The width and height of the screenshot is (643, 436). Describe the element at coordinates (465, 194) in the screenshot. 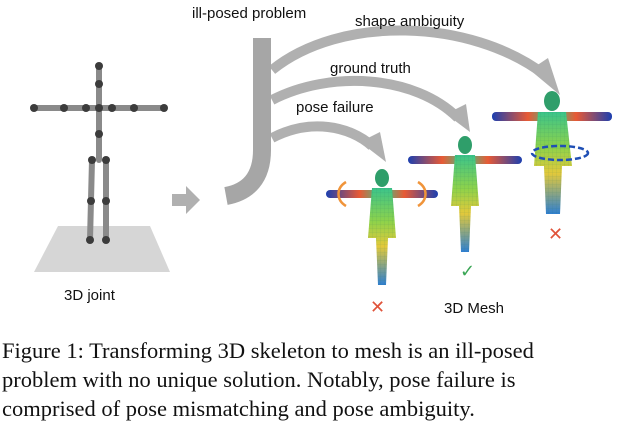

I see `mesh-ground-truth` at that location.